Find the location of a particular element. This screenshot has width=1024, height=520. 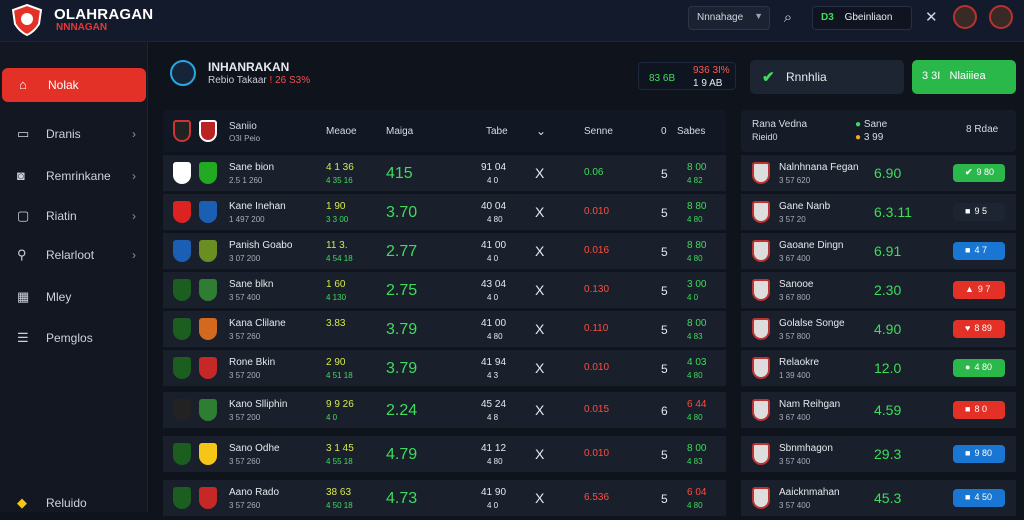

odd-pill: ■ 4 50 is located at coordinates (979, 498).